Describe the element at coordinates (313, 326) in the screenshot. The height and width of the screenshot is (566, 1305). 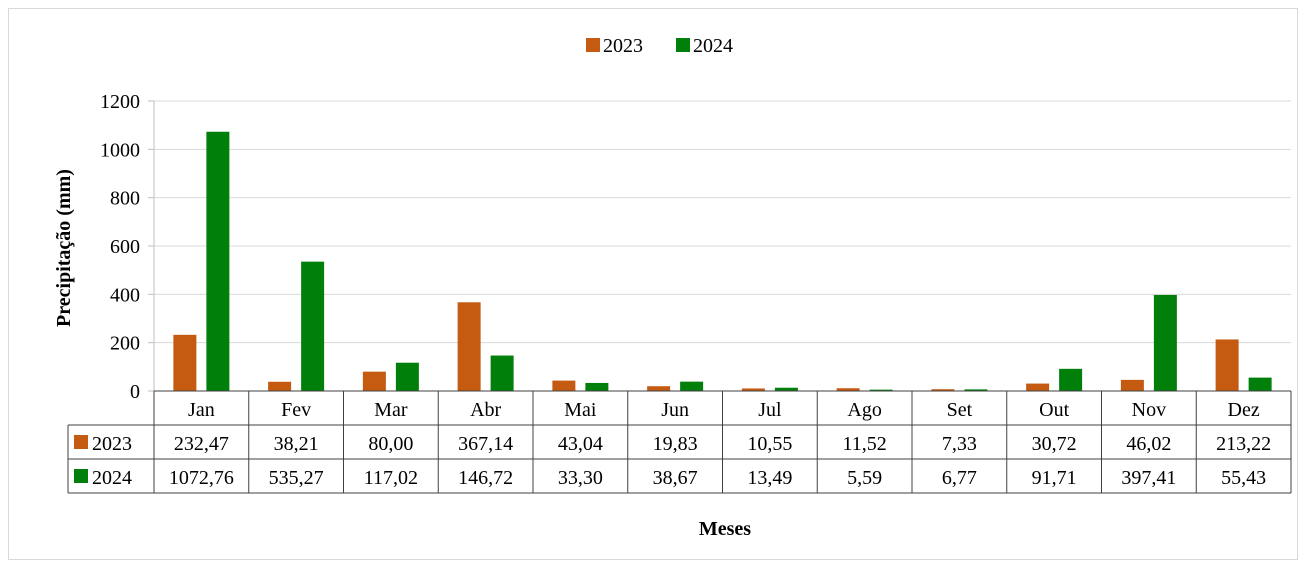
I see `bar-2024-Fev` at that location.